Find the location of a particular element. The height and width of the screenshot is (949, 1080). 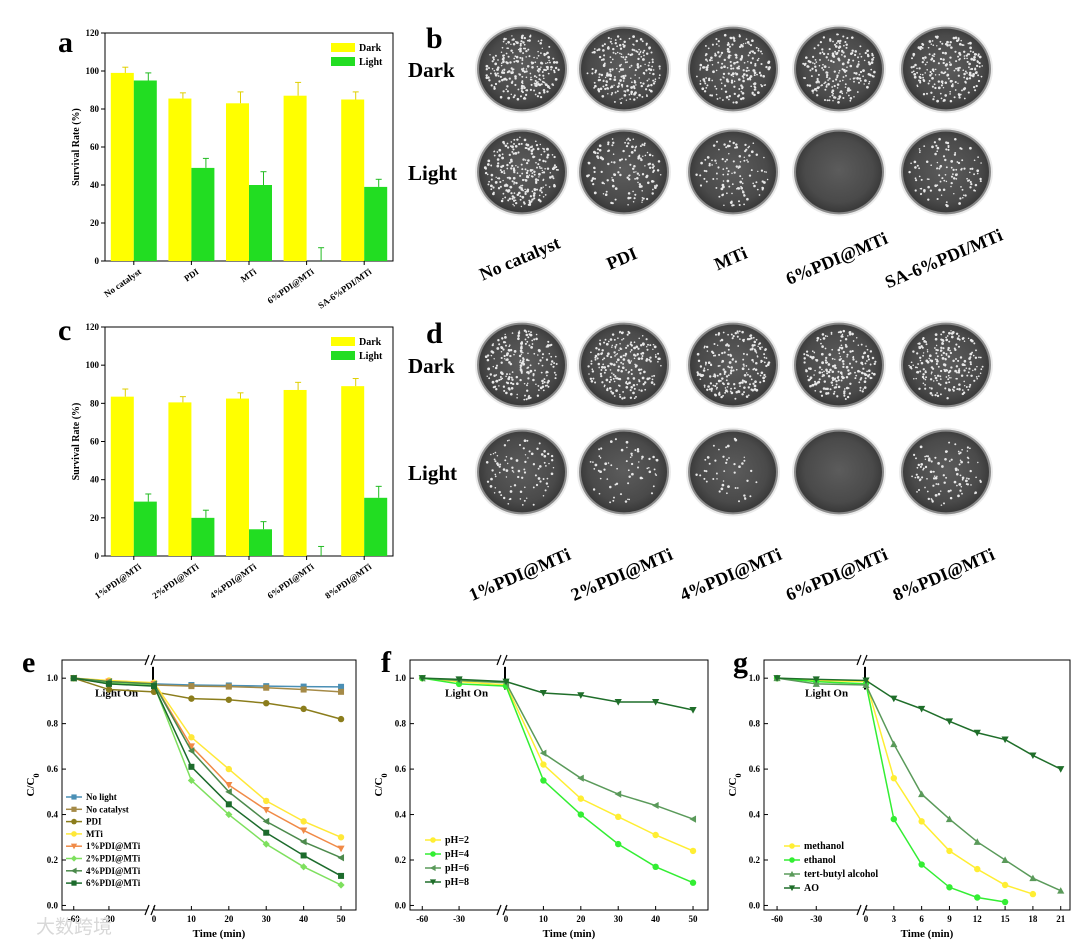

legend-label-light: Light is located at coordinates (371, 62).